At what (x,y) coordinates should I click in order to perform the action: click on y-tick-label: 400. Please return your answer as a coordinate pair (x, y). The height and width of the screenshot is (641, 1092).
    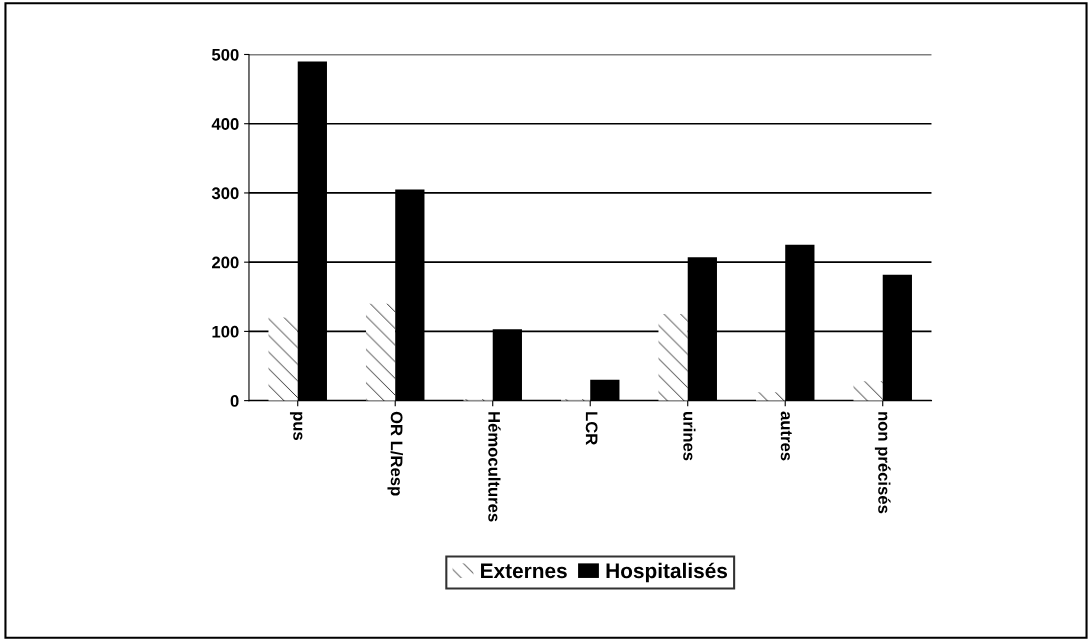
    Looking at the image, I should click on (225, 124).